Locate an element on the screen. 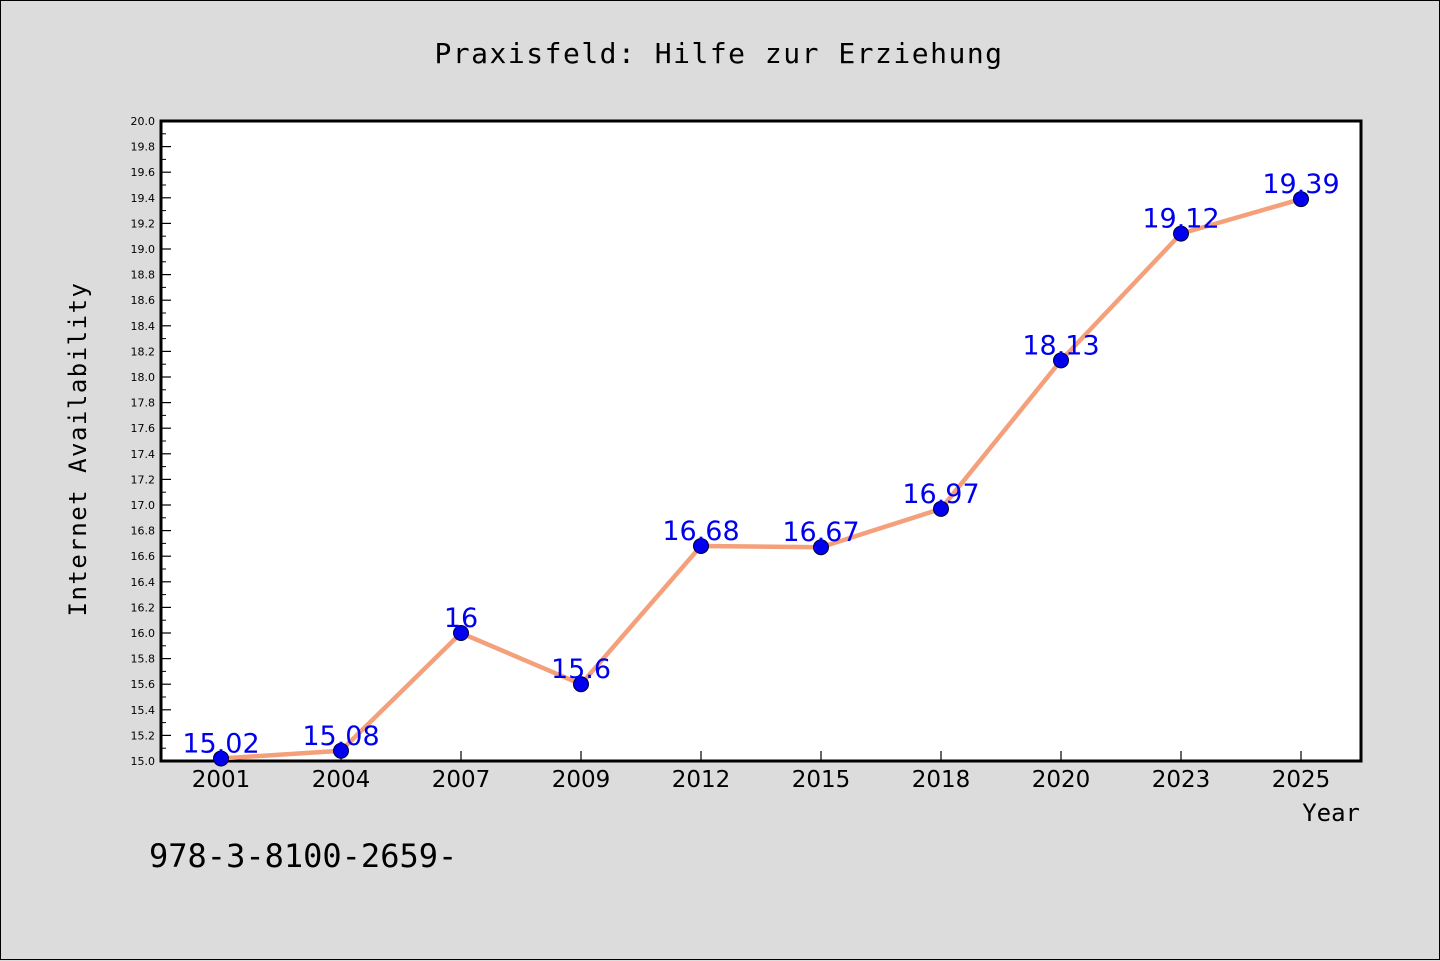 This screenshot has width=1440, height=961. data-label: 19.39 is located at coordinates (1300, 184).